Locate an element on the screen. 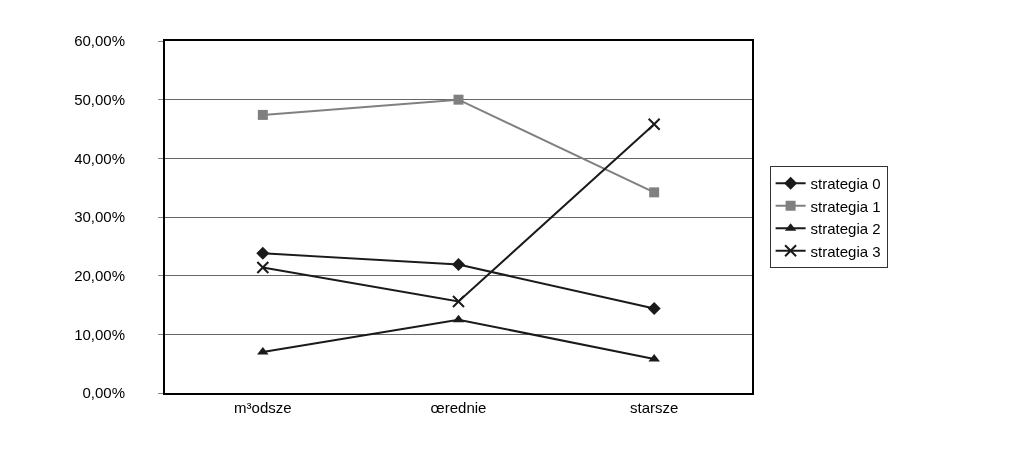 The width and height of the screenshot is (1031, 454). y-tick-label: 30,00% is located at coordinates (99, 217).